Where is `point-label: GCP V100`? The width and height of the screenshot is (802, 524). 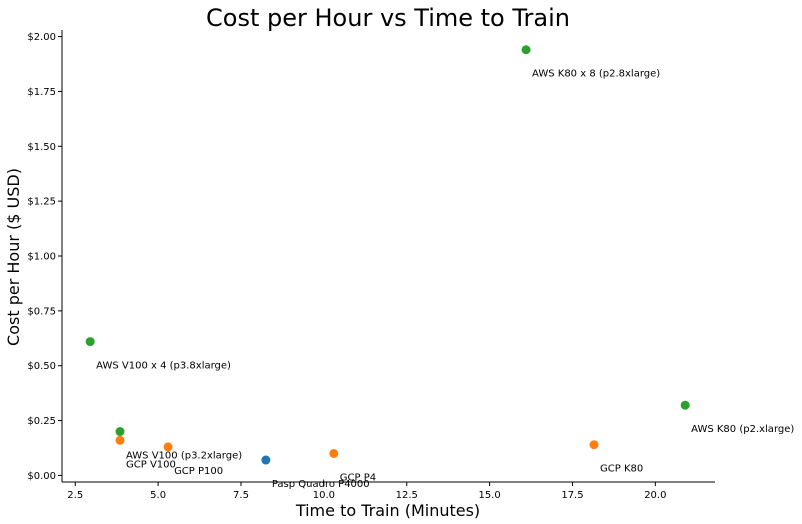 point-label: GCP V100 is located at coordinates (151, 464).